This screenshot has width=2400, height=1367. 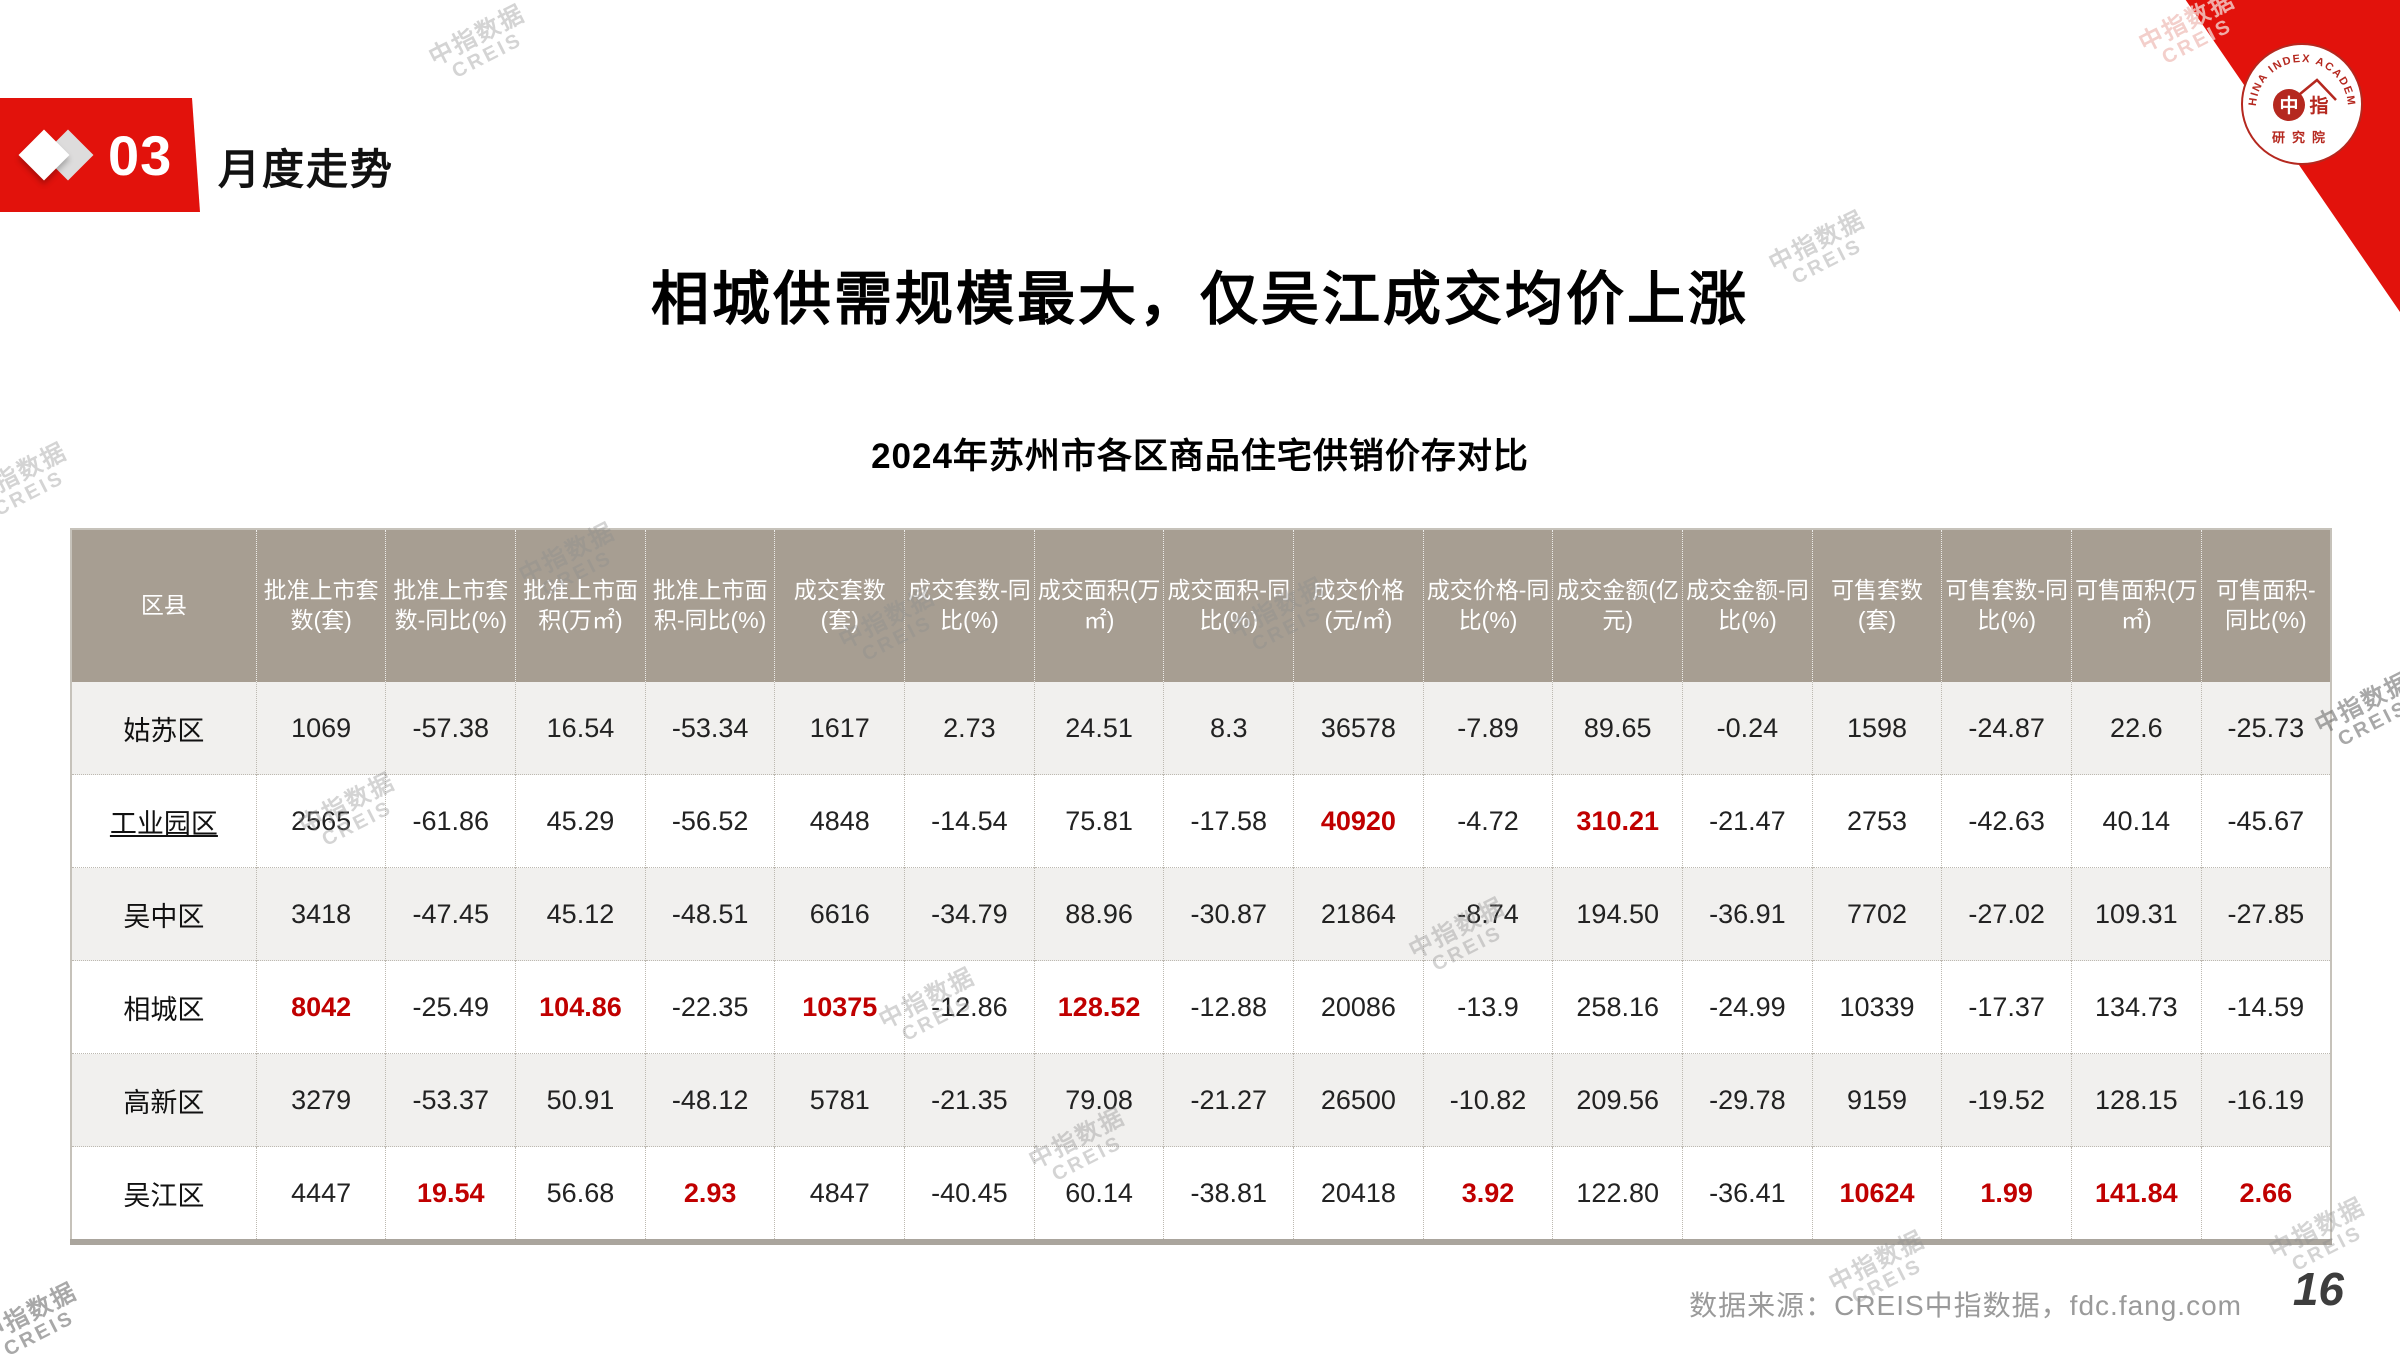 I want to click on col-header: 可售面积(万㎡), so click(x=2136, y=605).